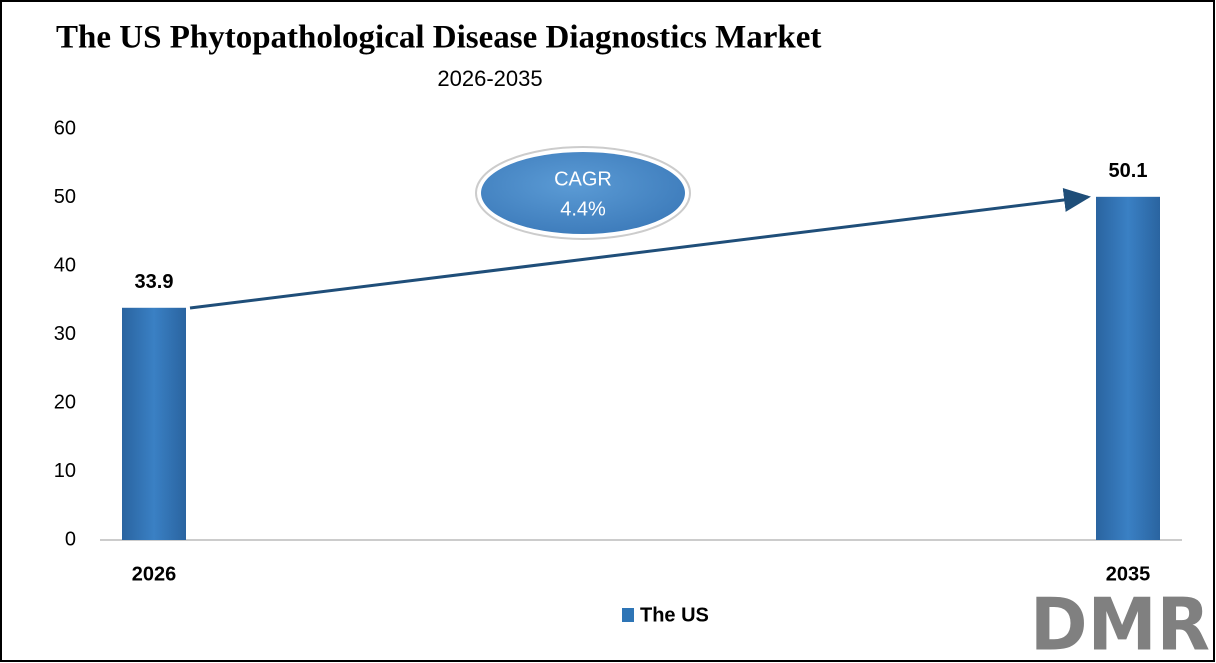  Describe the element at coordinates (489, 78) in the screenshot. I see `chart-subtitle: 2026-2035` at that location.